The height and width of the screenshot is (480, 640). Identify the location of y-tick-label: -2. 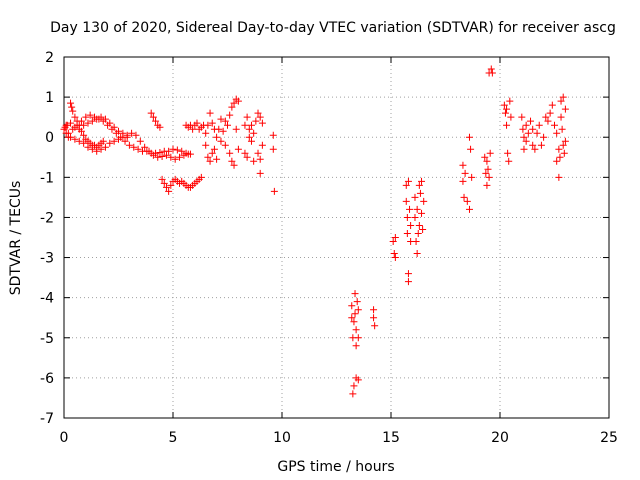
(47, 218).